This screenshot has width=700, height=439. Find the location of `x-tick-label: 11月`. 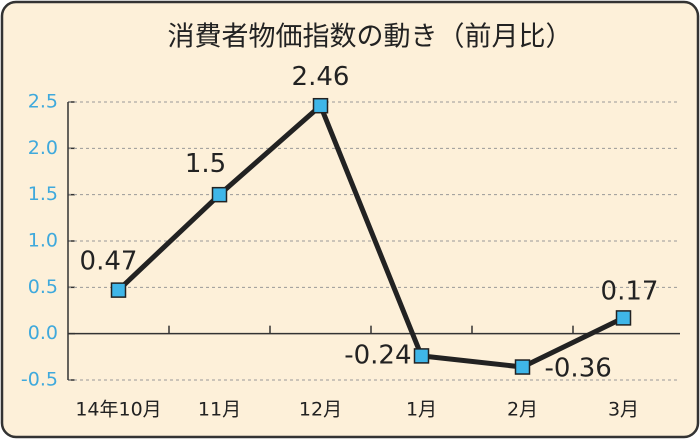

x-tick-label: 11月 is located at coordinates (219, 410).